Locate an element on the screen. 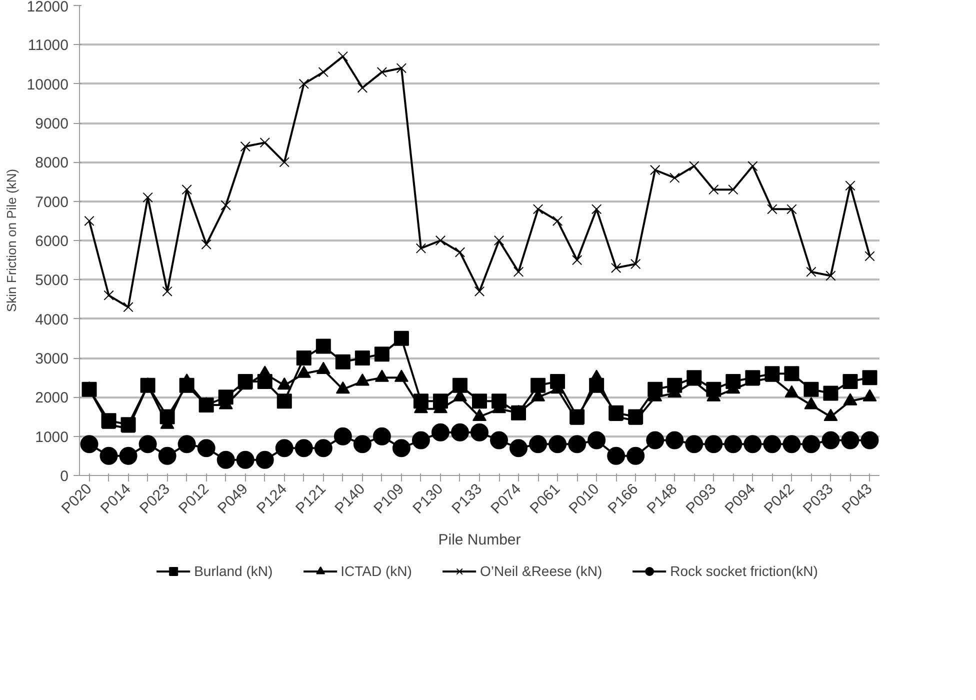 This screenshot has width=976, height=700. legend-label: ICTAD (kN) is located at coordinates (376, 571).